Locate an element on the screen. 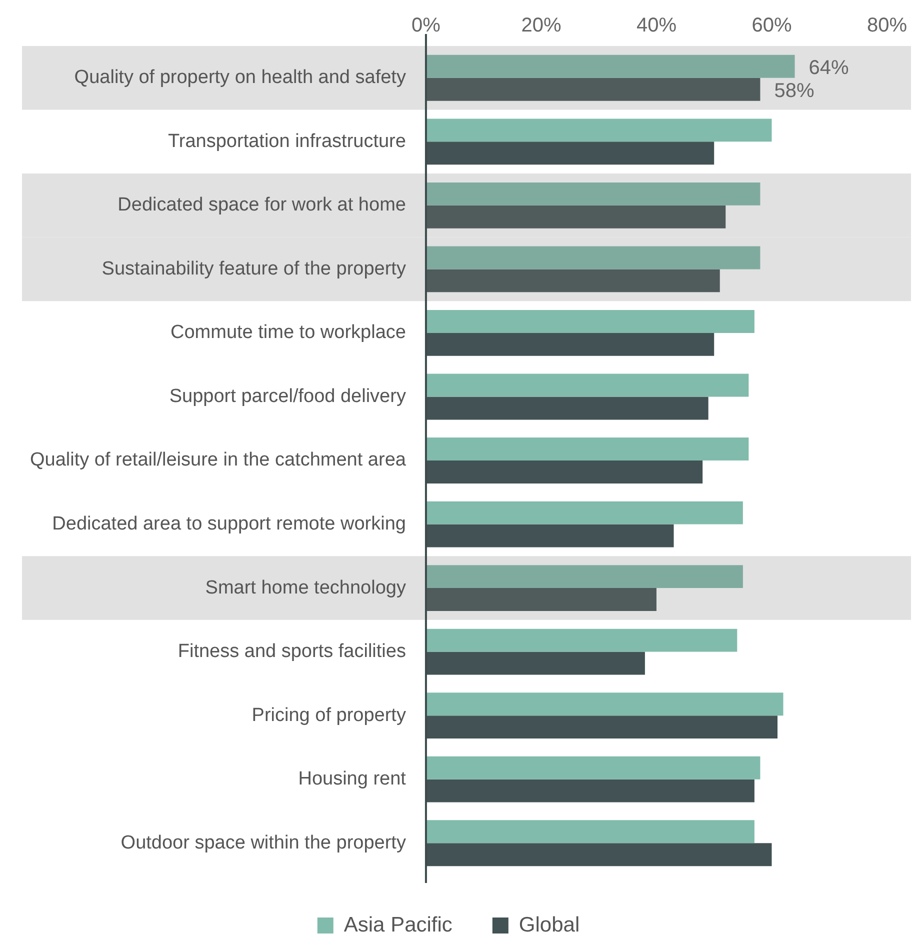  x-tick-label: 0% is located at coordinates (426, 25).